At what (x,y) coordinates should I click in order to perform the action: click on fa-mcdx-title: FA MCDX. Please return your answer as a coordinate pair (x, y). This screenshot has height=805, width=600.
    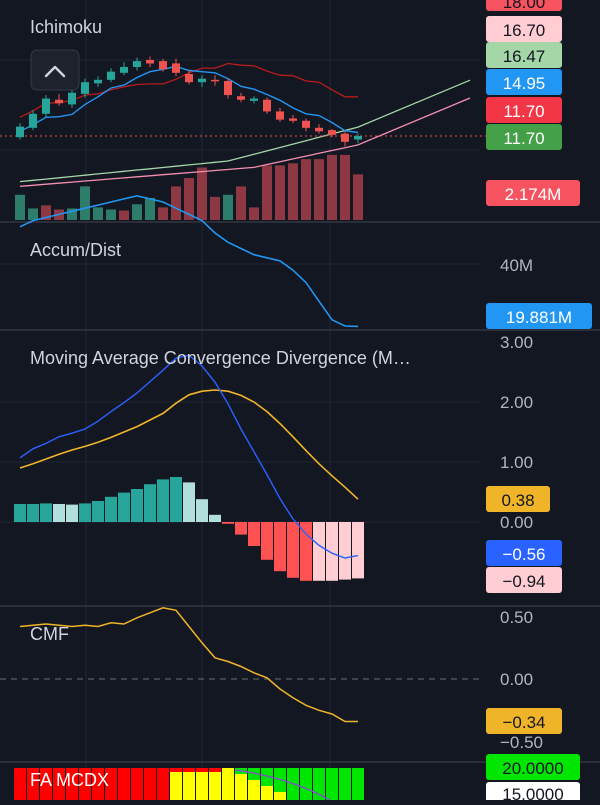
    Looking at the image, I should click on (69, 780).